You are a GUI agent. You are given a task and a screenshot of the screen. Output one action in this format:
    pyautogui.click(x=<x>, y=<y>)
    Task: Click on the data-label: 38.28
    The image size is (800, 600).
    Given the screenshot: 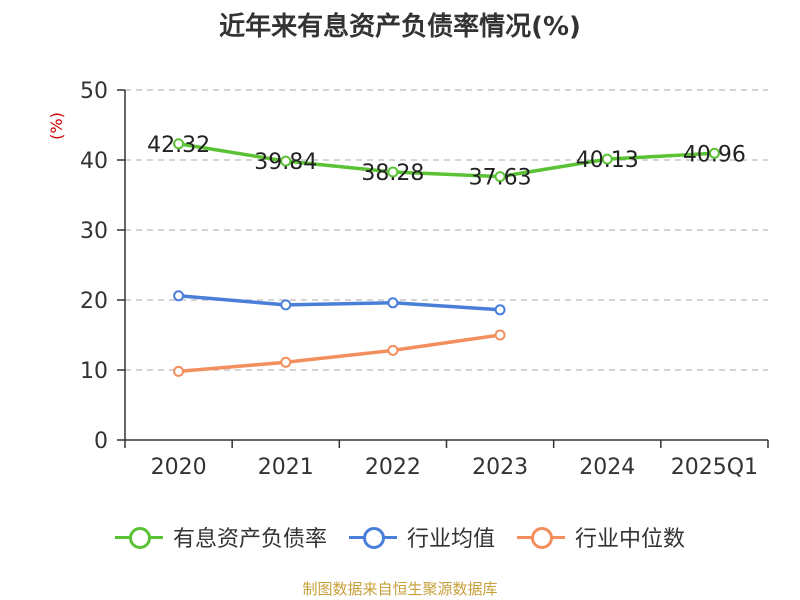 What is the action you would take?
    pyautogui.click(x=392, y=173)
    